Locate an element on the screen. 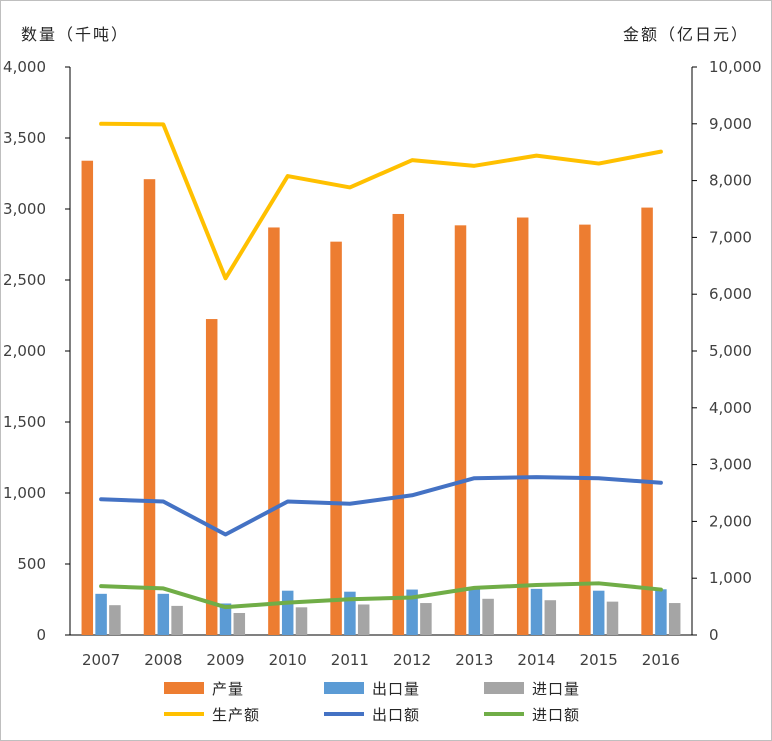 Image resolution: width=772 pixels, height=741 pixels. right-axis-unit-label: 金额（亿日元） is located at coordinates (686, 34).